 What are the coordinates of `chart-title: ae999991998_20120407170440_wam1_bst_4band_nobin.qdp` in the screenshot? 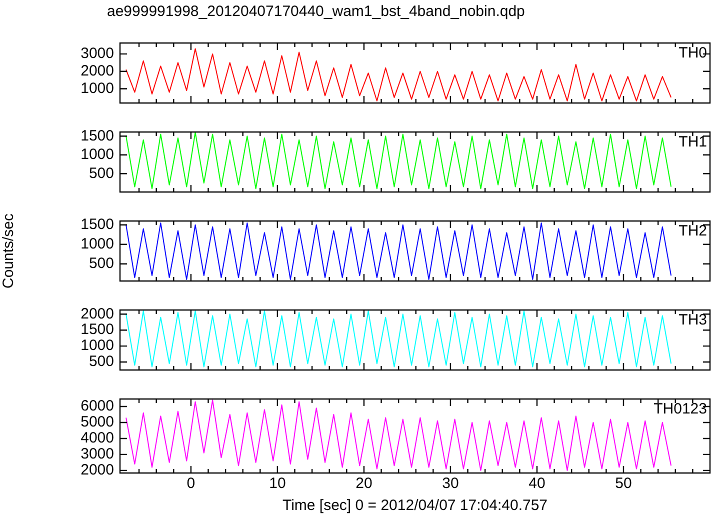 It's located at (316, 11).